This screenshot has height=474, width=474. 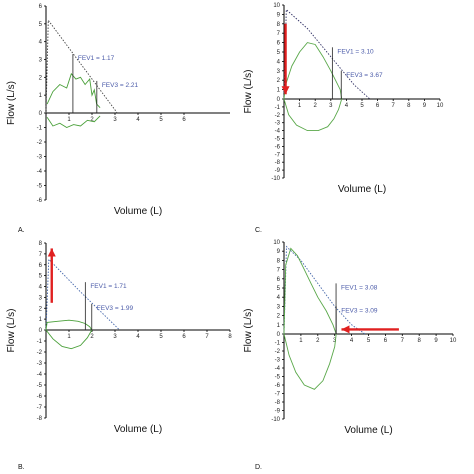 I want to click on x-tick-label: 10, so click(x=440, y=106).